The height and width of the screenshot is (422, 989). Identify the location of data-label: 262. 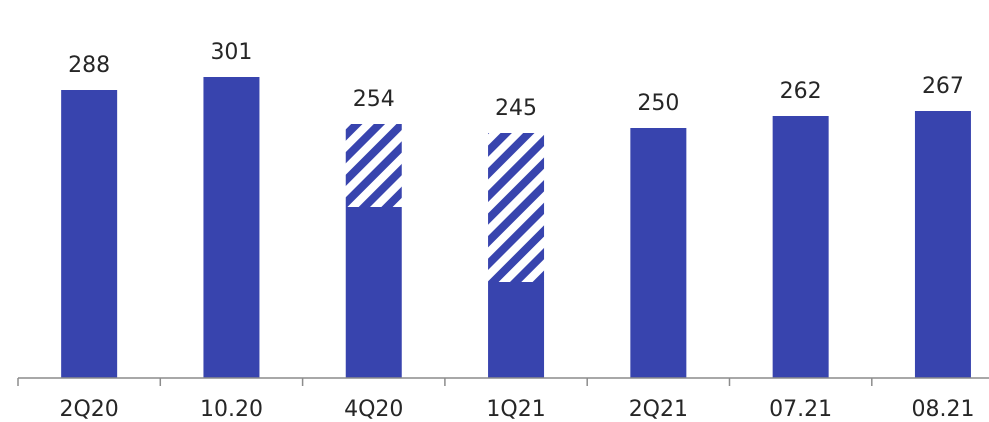
(801, 91).